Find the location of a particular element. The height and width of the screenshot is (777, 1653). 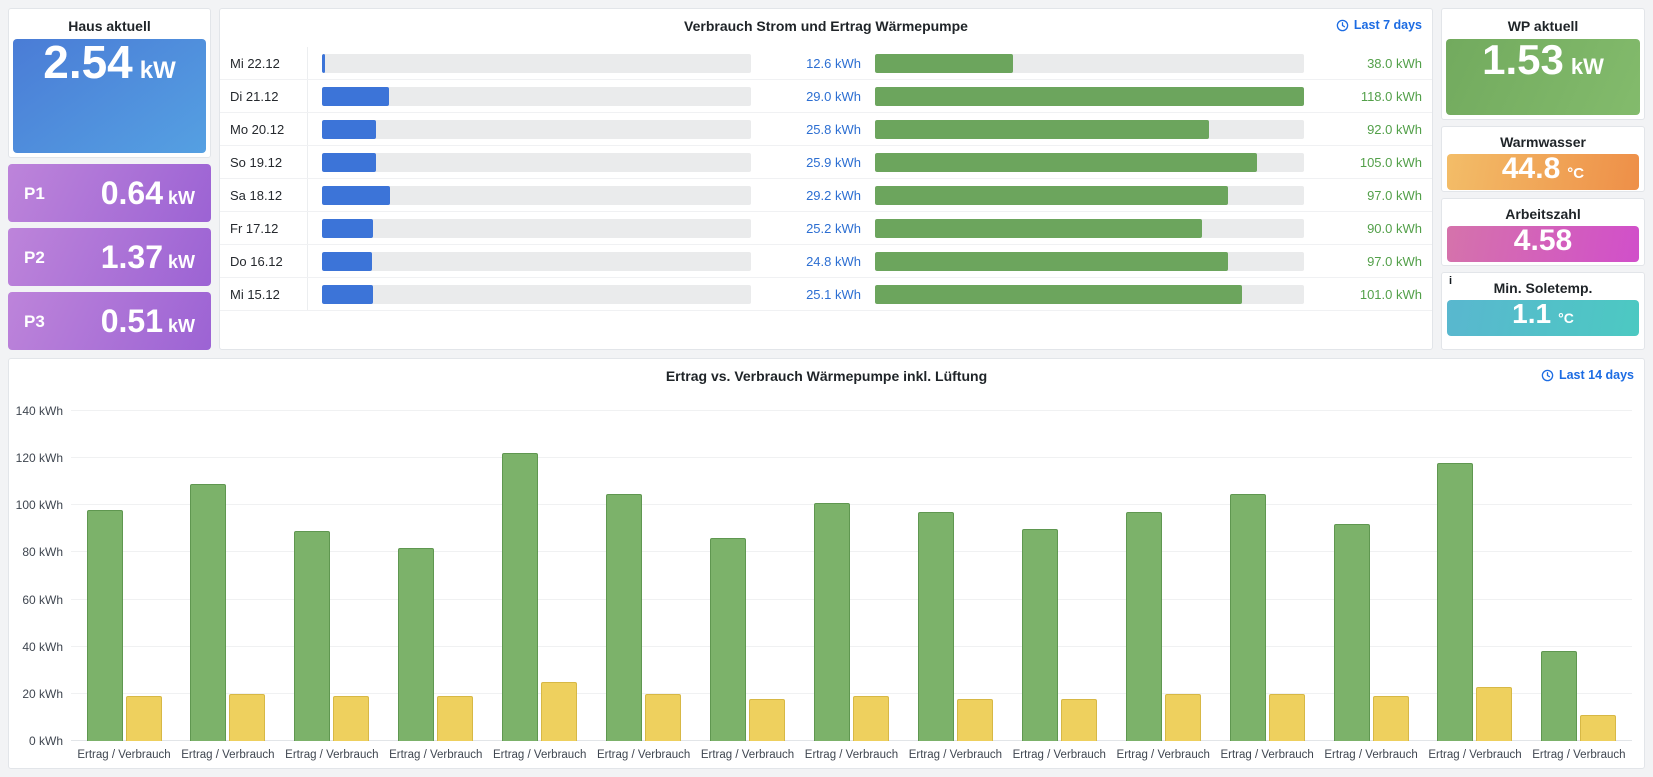

p3-power-tile: P3 0.51 kW is located at coordinates (109, 321).